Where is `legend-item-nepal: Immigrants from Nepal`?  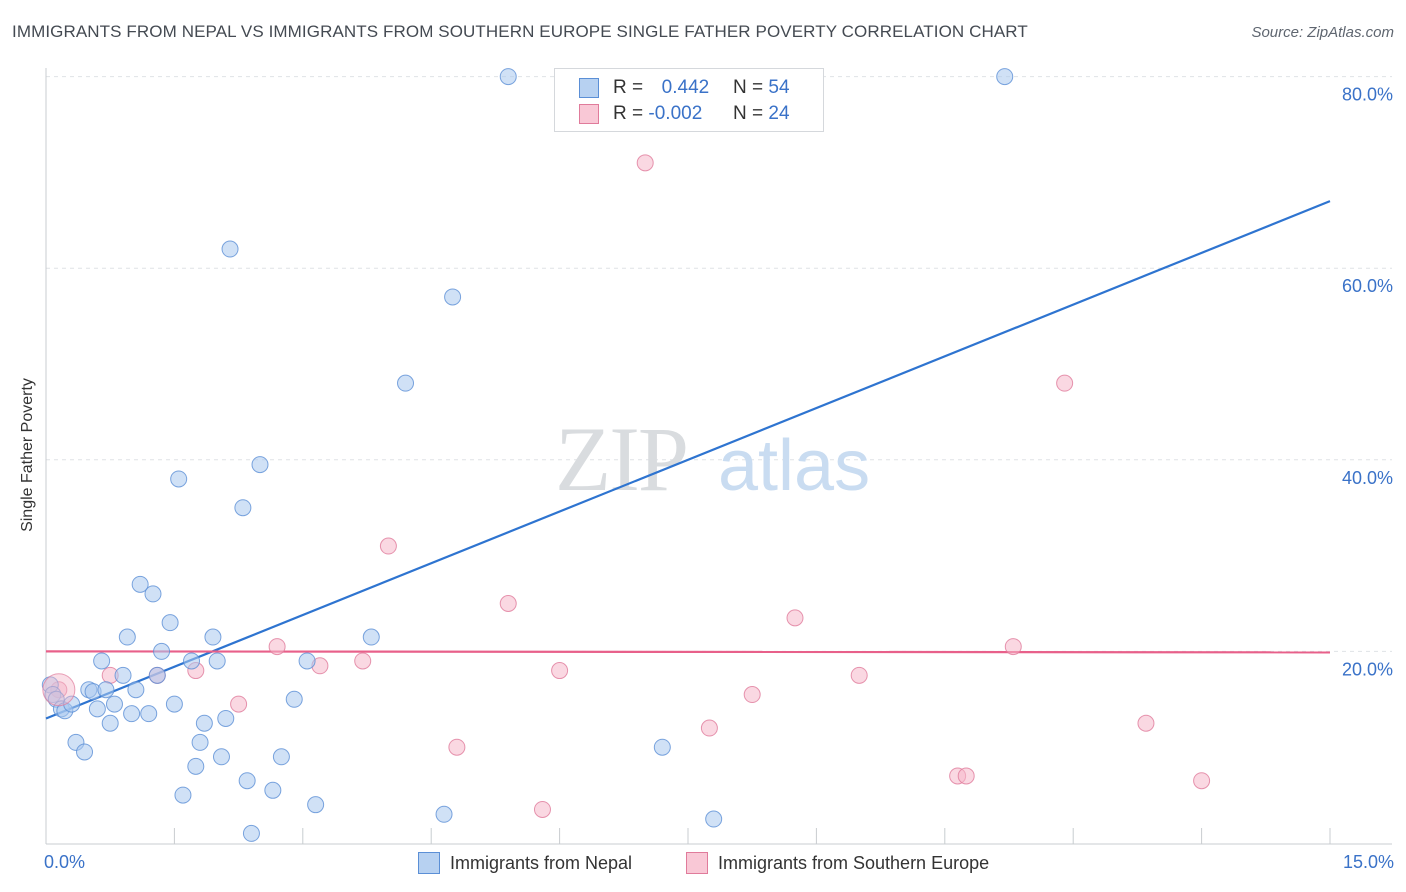 legend-item-nepal: Immigrants from Nepal is located at coordinates (525, 863).